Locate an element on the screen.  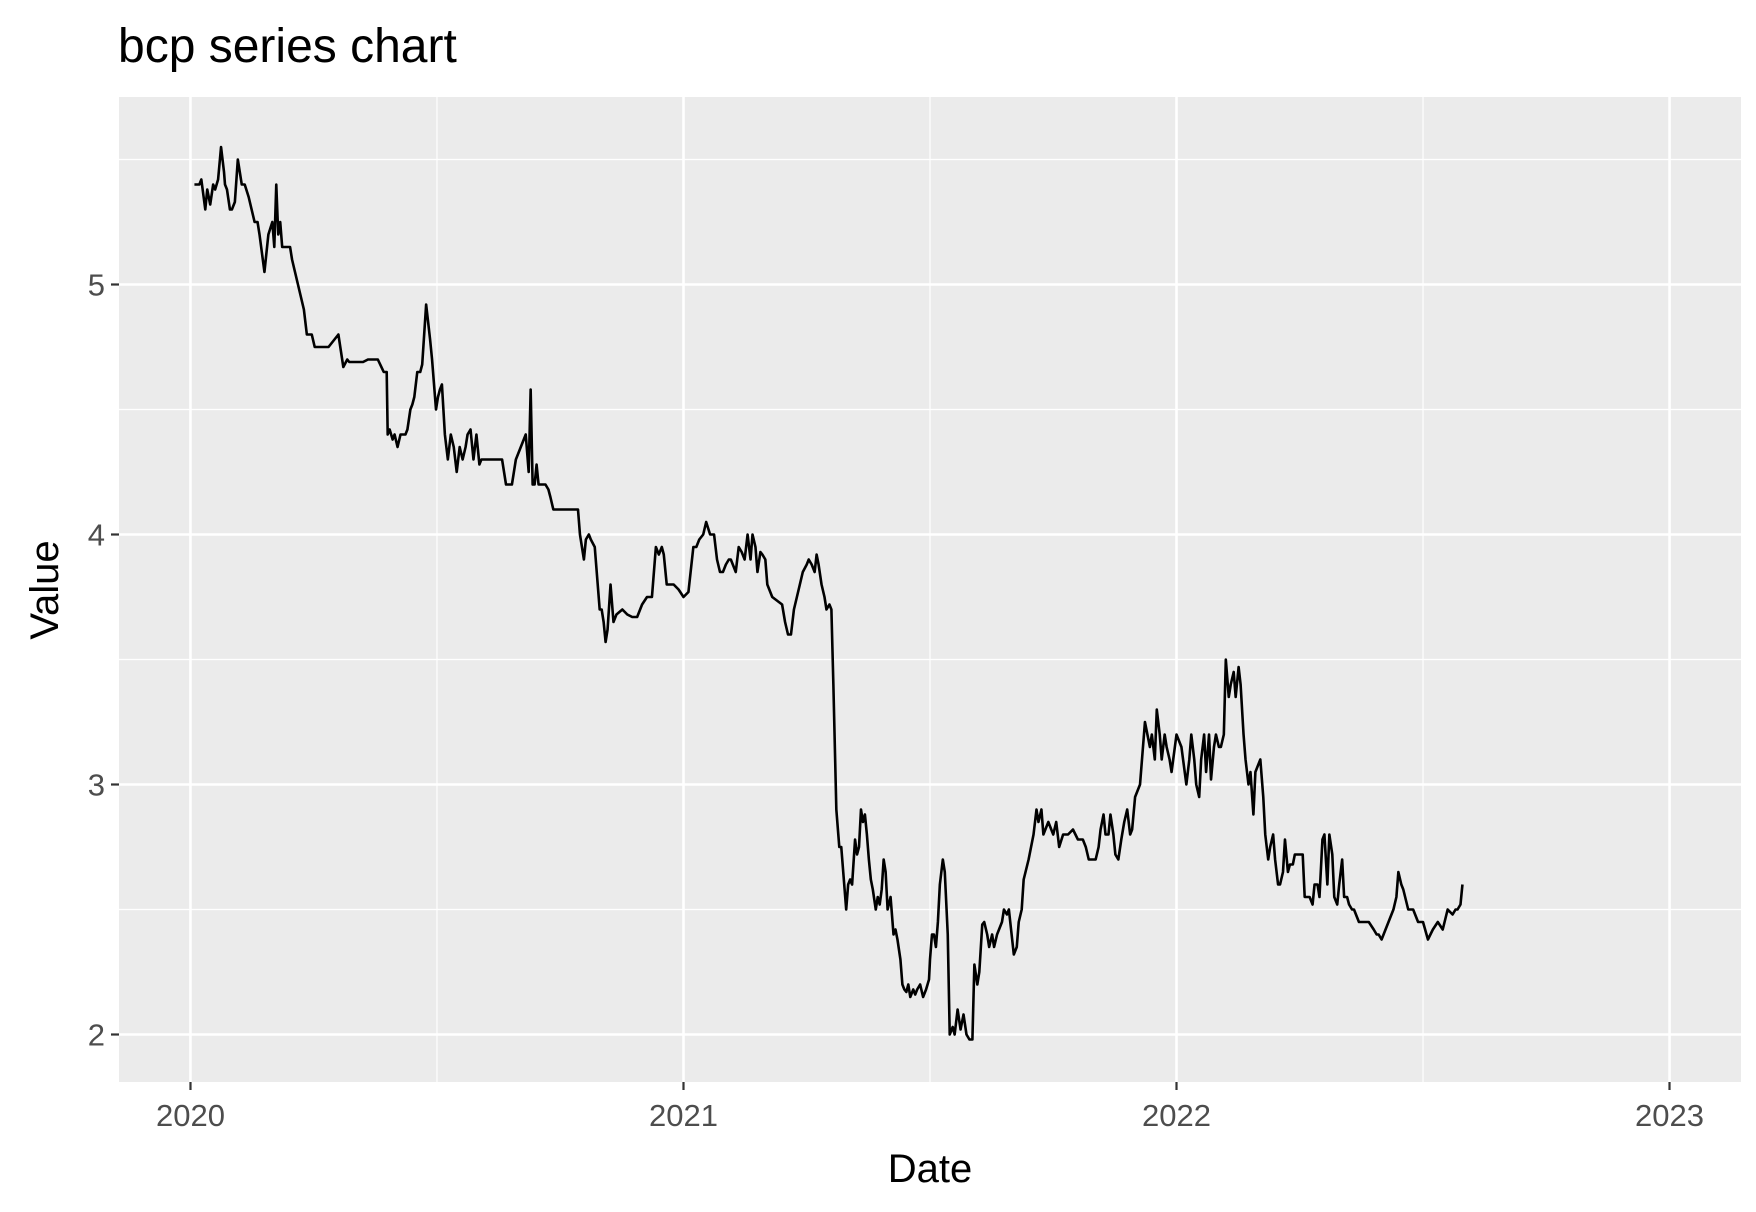
y-tick-label: 4 is located at coordinates (96, 535).